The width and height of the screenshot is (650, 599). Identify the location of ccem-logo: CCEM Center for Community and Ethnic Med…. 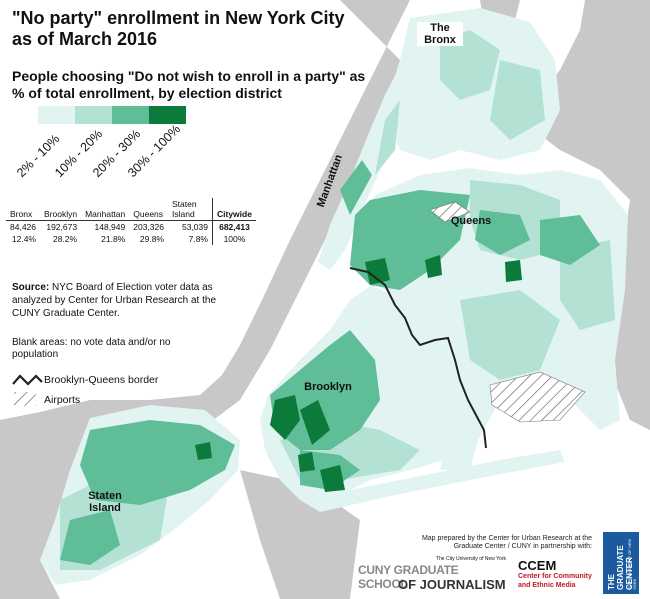
(555, 574).